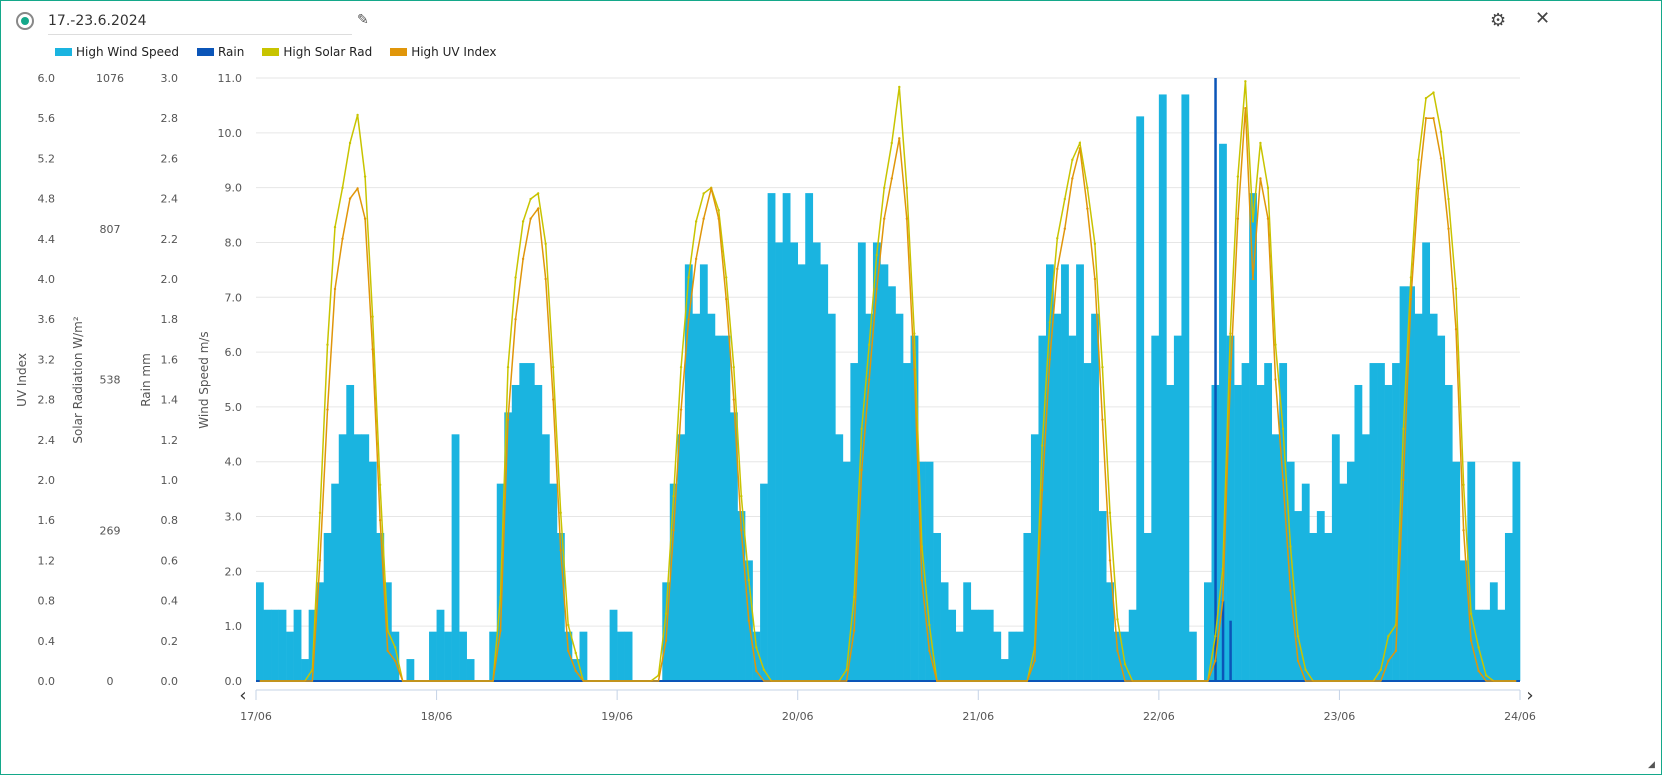 The width and height of the screenshot is (1662, 775). What do you see at coordinates (47, 601) in the screenshot?
I see `uv-tick-label: 0.8` at bounding box center [47, 601].